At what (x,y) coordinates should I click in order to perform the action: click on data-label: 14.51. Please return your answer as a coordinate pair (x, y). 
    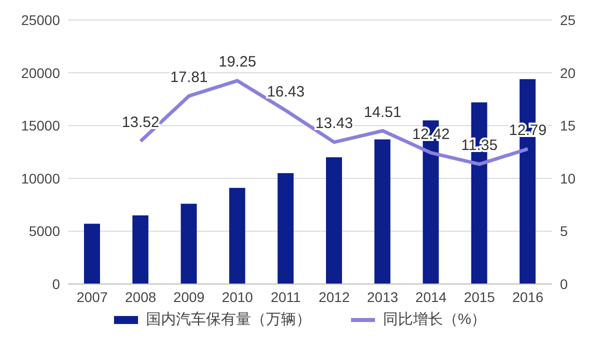
    Looking at the image, I should click on (383, 112).